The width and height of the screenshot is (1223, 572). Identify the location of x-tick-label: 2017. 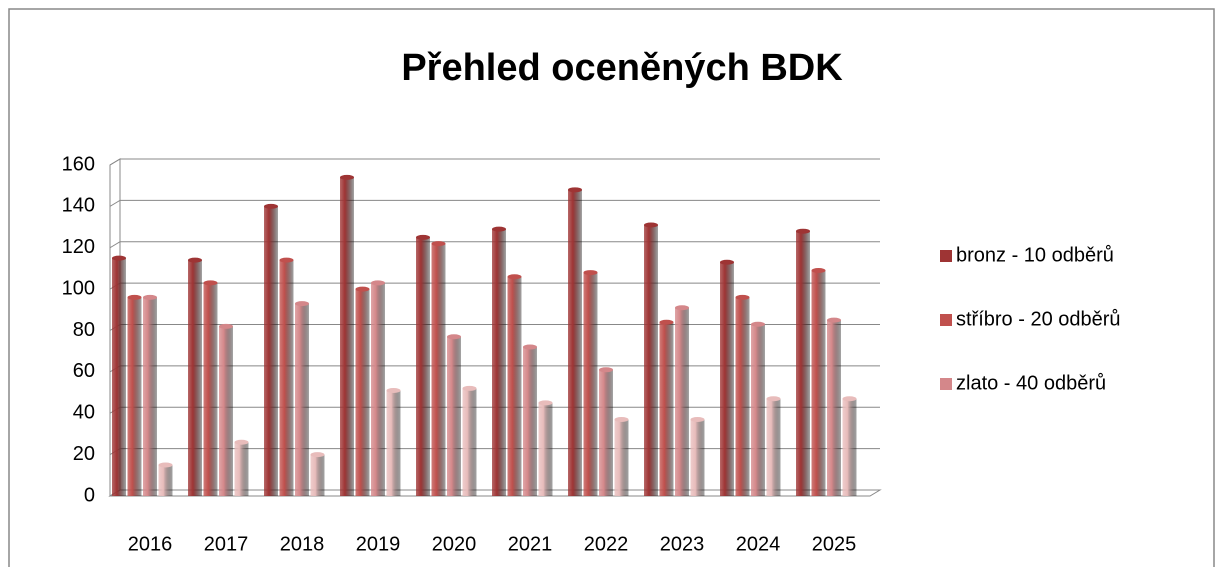
(226, 544).